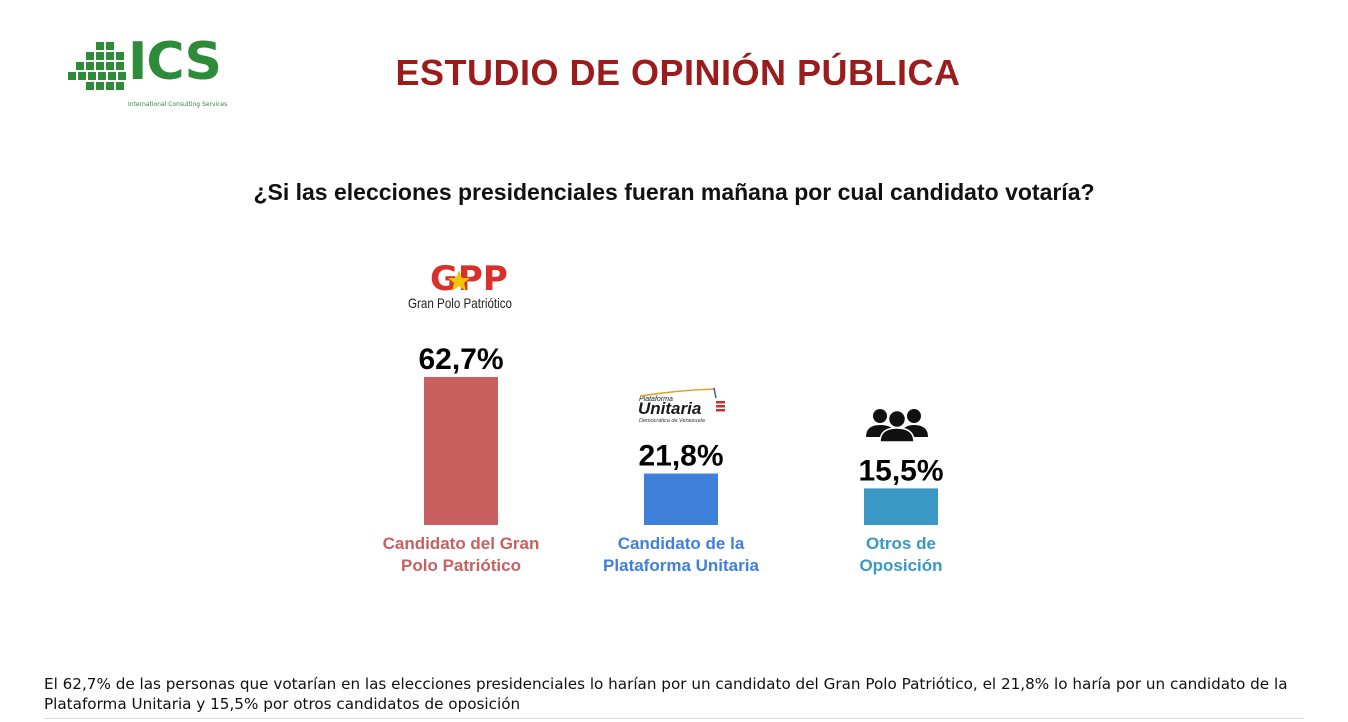 This screenshot has width=1348, height=722. What do you see at coordinates (674, 718) in the screenshot?
I see `divider` at bounding box center [674, 718].